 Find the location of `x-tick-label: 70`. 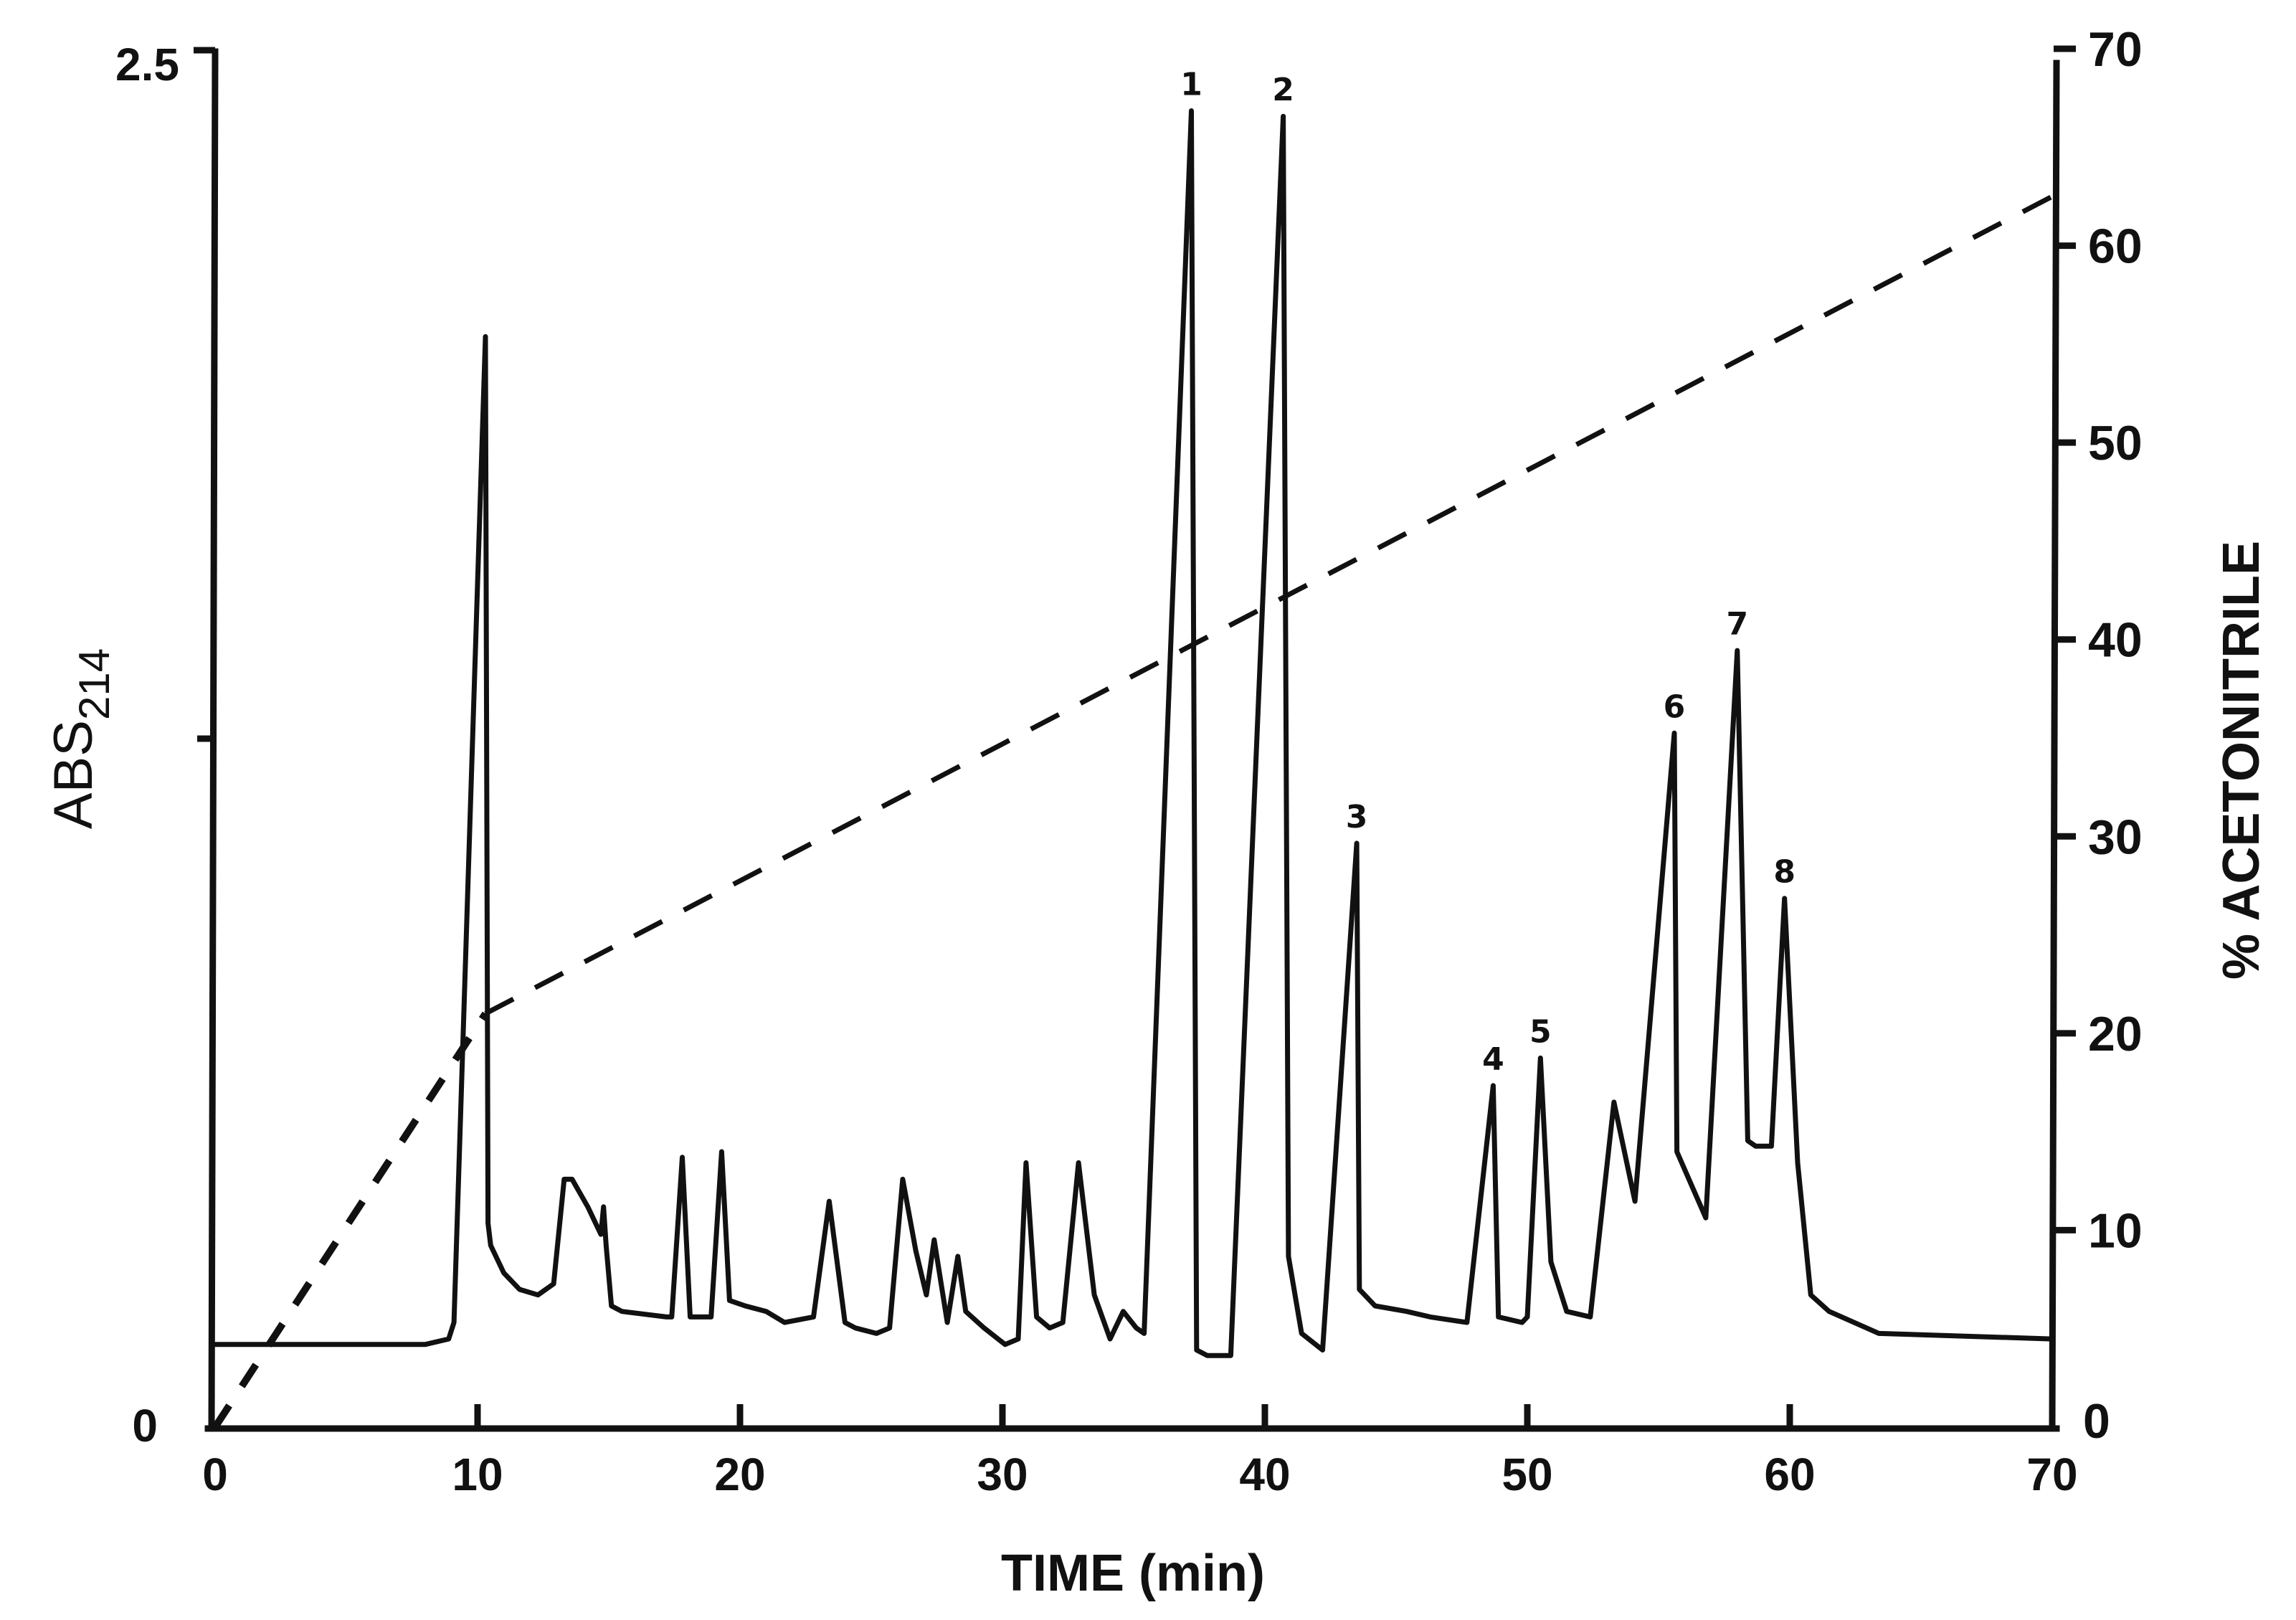

x-tick-label: 70 is located at coordinates (2052, 1474).